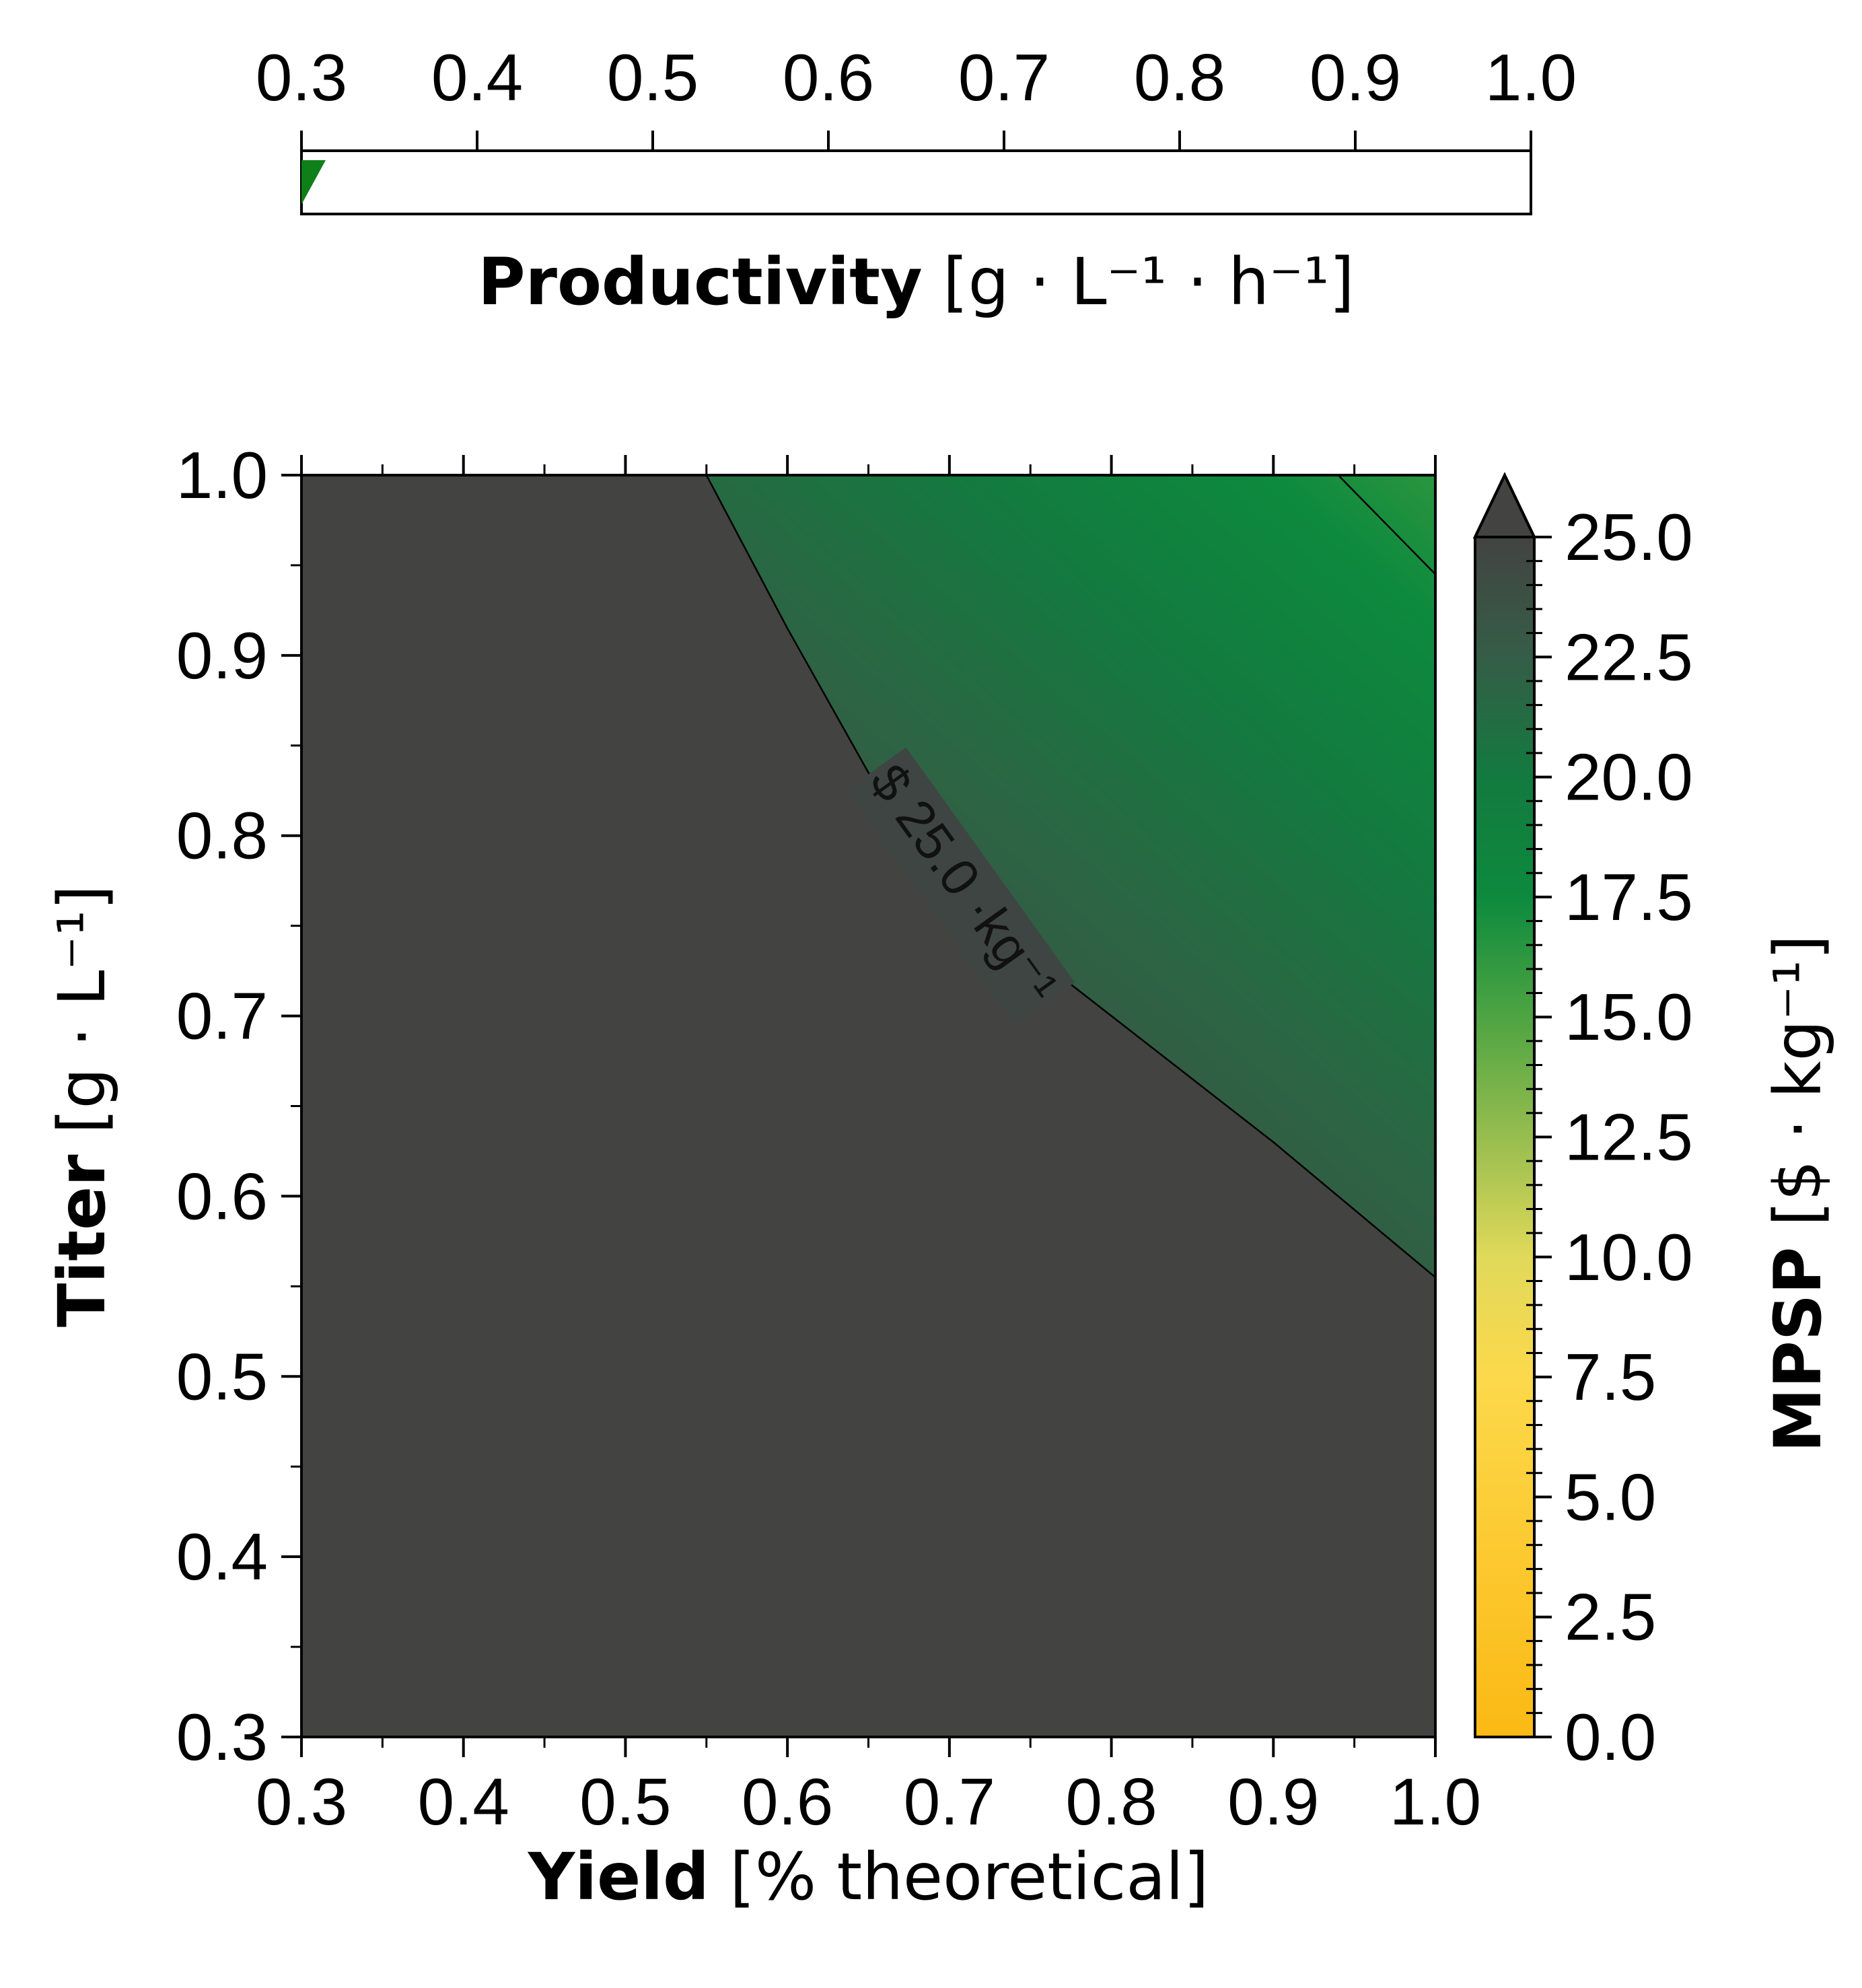 This screenshot has width=1862, height=1988. Describe the element at coordinates (301, 1802) in the screenshot. I see `x-tick-label: 0.3` at that location.